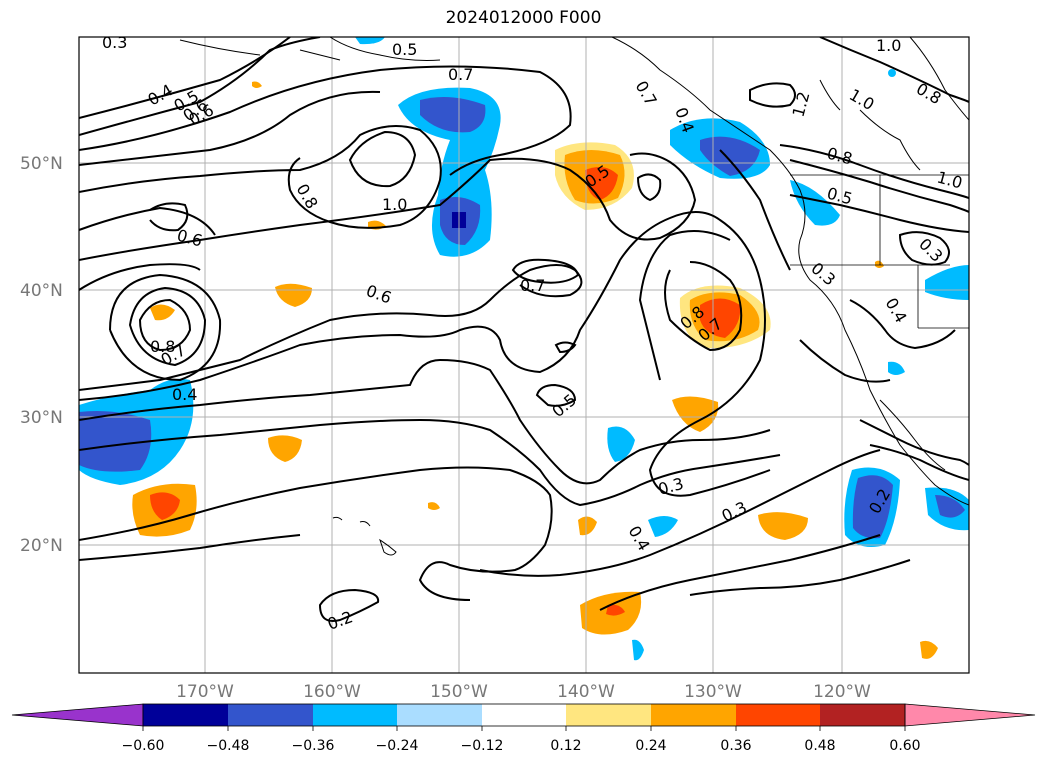 The image size is (1047, 765). Describe the element at coordinates (313, 746) in the screenshot. I see `colorbar-tick-label: −0.36` at that location.